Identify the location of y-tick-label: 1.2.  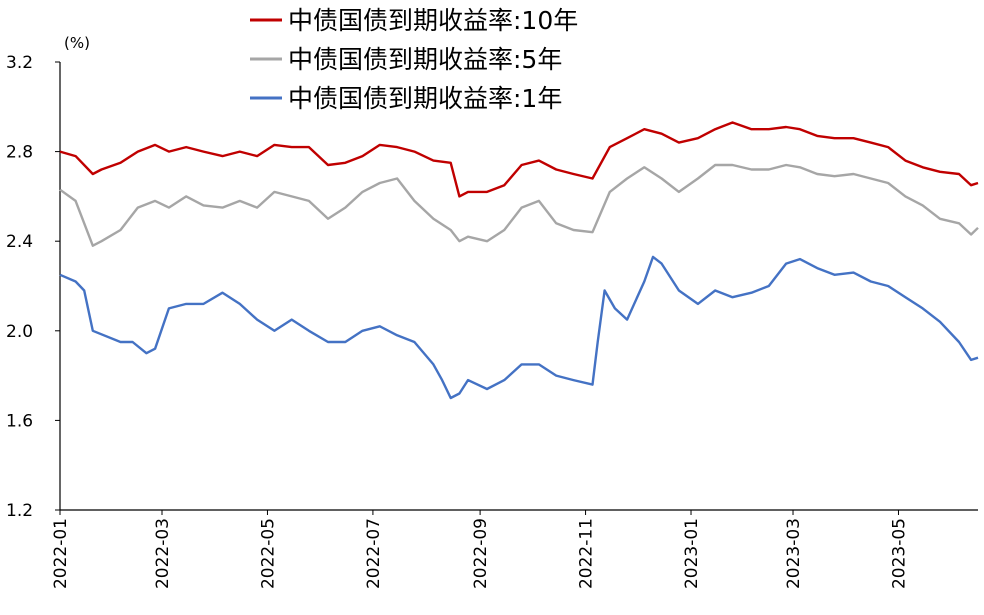
(19, 511).